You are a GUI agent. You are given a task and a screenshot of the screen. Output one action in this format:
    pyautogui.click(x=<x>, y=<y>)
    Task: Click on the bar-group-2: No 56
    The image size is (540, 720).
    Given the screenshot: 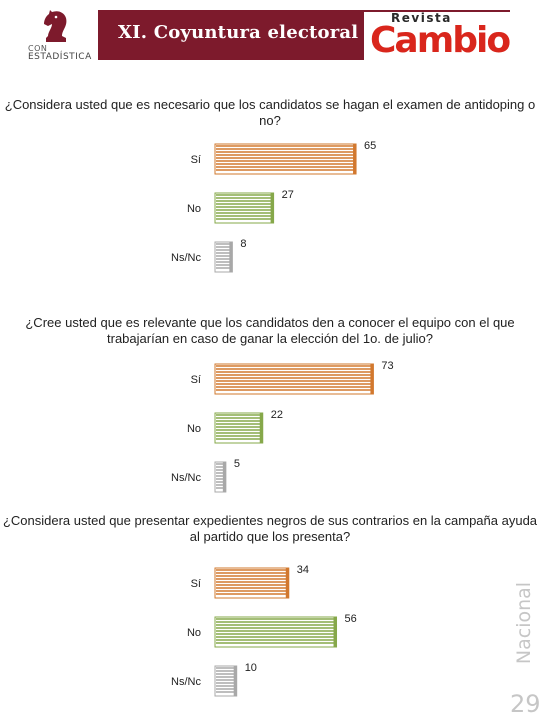 What is the action you would take?
    pyautogui.click(x=272, y=630)
    